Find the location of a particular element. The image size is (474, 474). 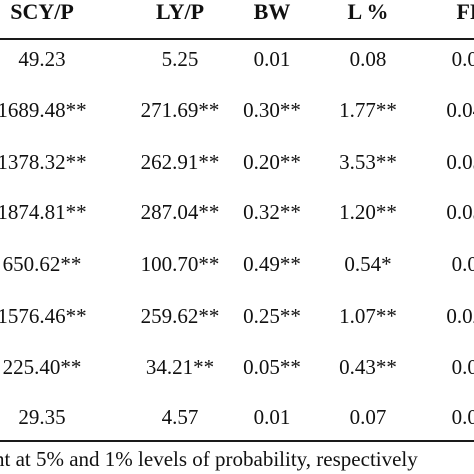

column-header-ff: FF is located at coordinates (465, 12).